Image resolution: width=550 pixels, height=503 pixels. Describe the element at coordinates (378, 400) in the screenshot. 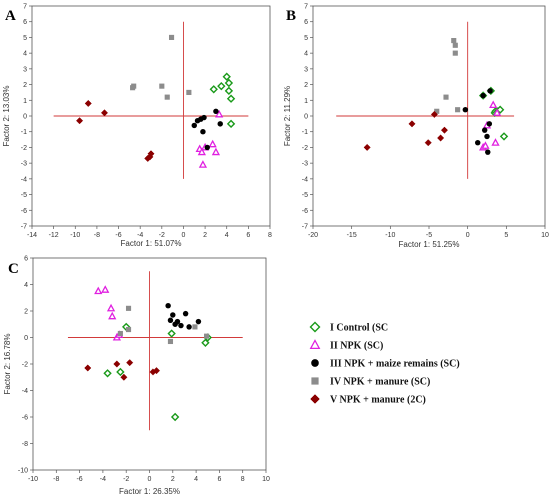

I see `legend-label: V NPK + manure (2C)` at that location.